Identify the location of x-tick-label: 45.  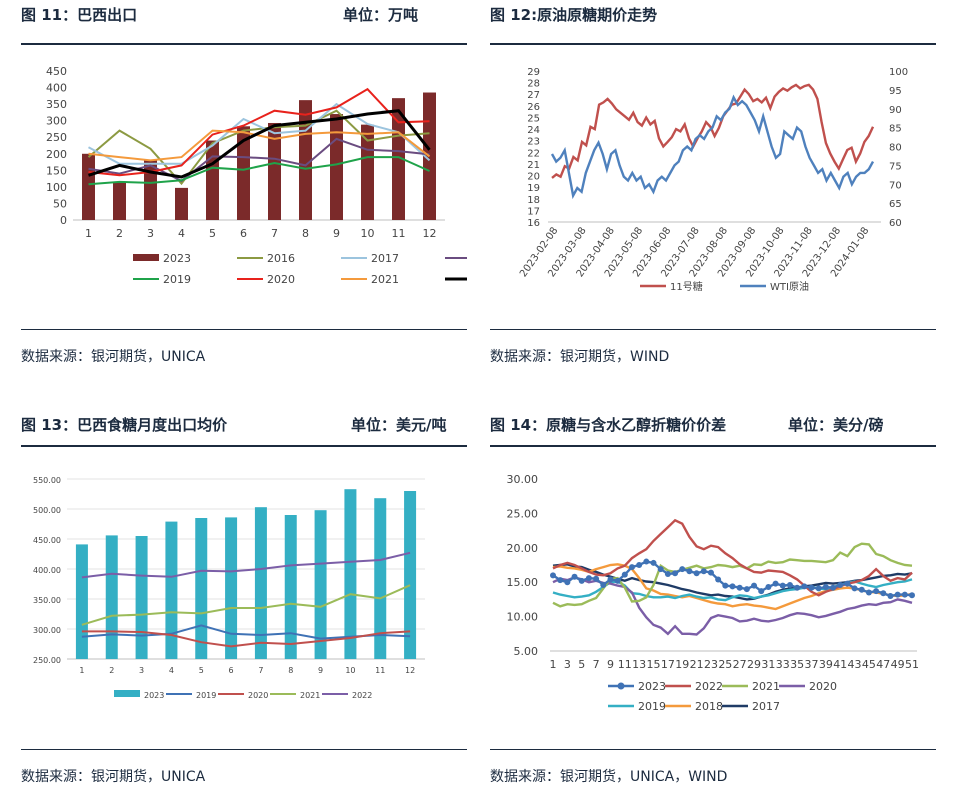
(869, 664).